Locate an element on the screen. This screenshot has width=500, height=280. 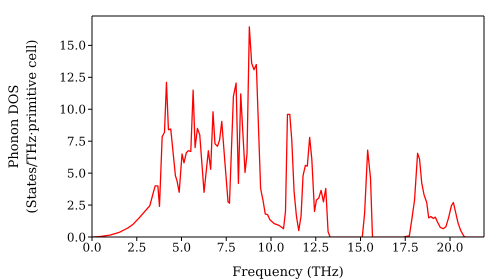
x-tick-label: 20.0 is located at coordinates (450, 247).